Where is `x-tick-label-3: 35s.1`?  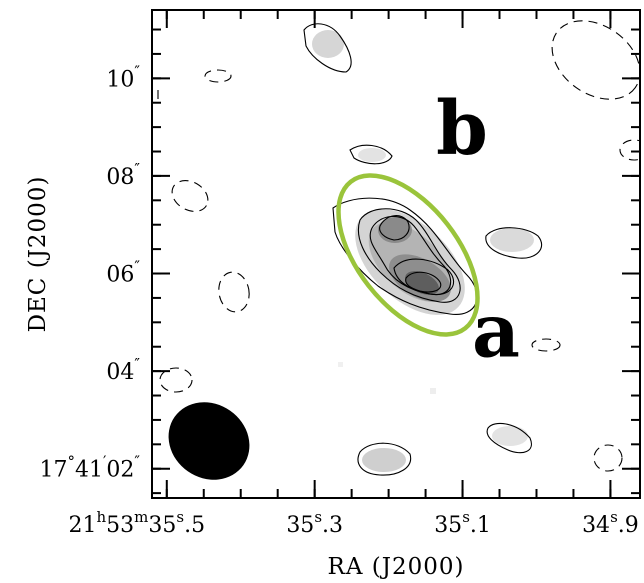
x-tick-label-3: 35s.1 is located at coordinates (462, 523).